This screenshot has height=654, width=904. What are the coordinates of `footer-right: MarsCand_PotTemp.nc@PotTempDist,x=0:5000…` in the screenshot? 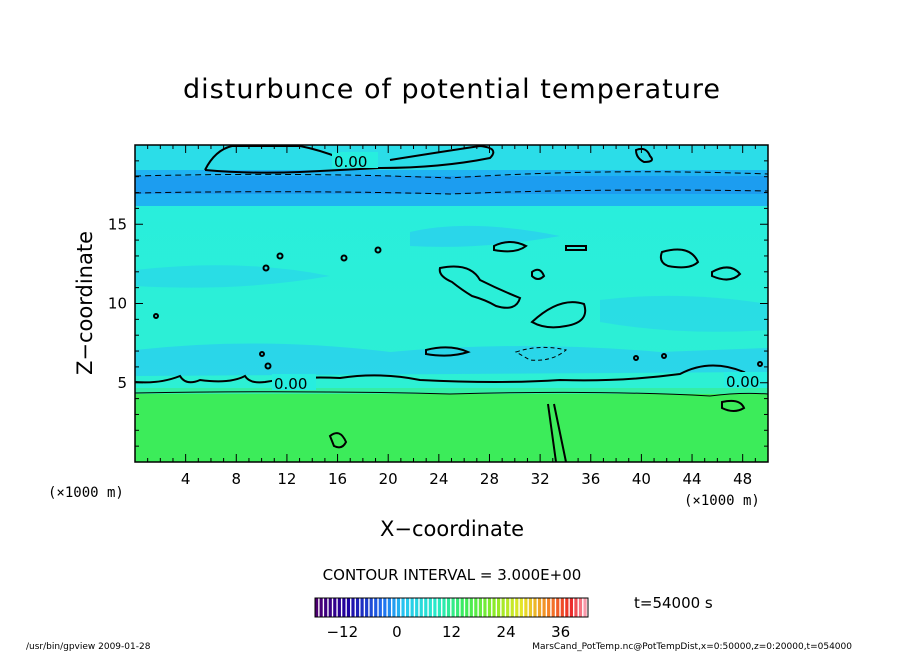 It's located at (692, 647).